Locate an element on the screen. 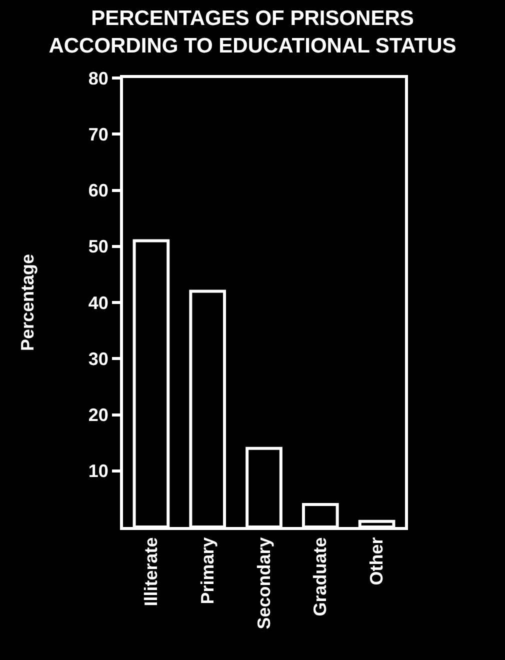 The height and width of the screenshot is (660, 505). x-tick-label: Illiterate is located at coordinates (151, 571).